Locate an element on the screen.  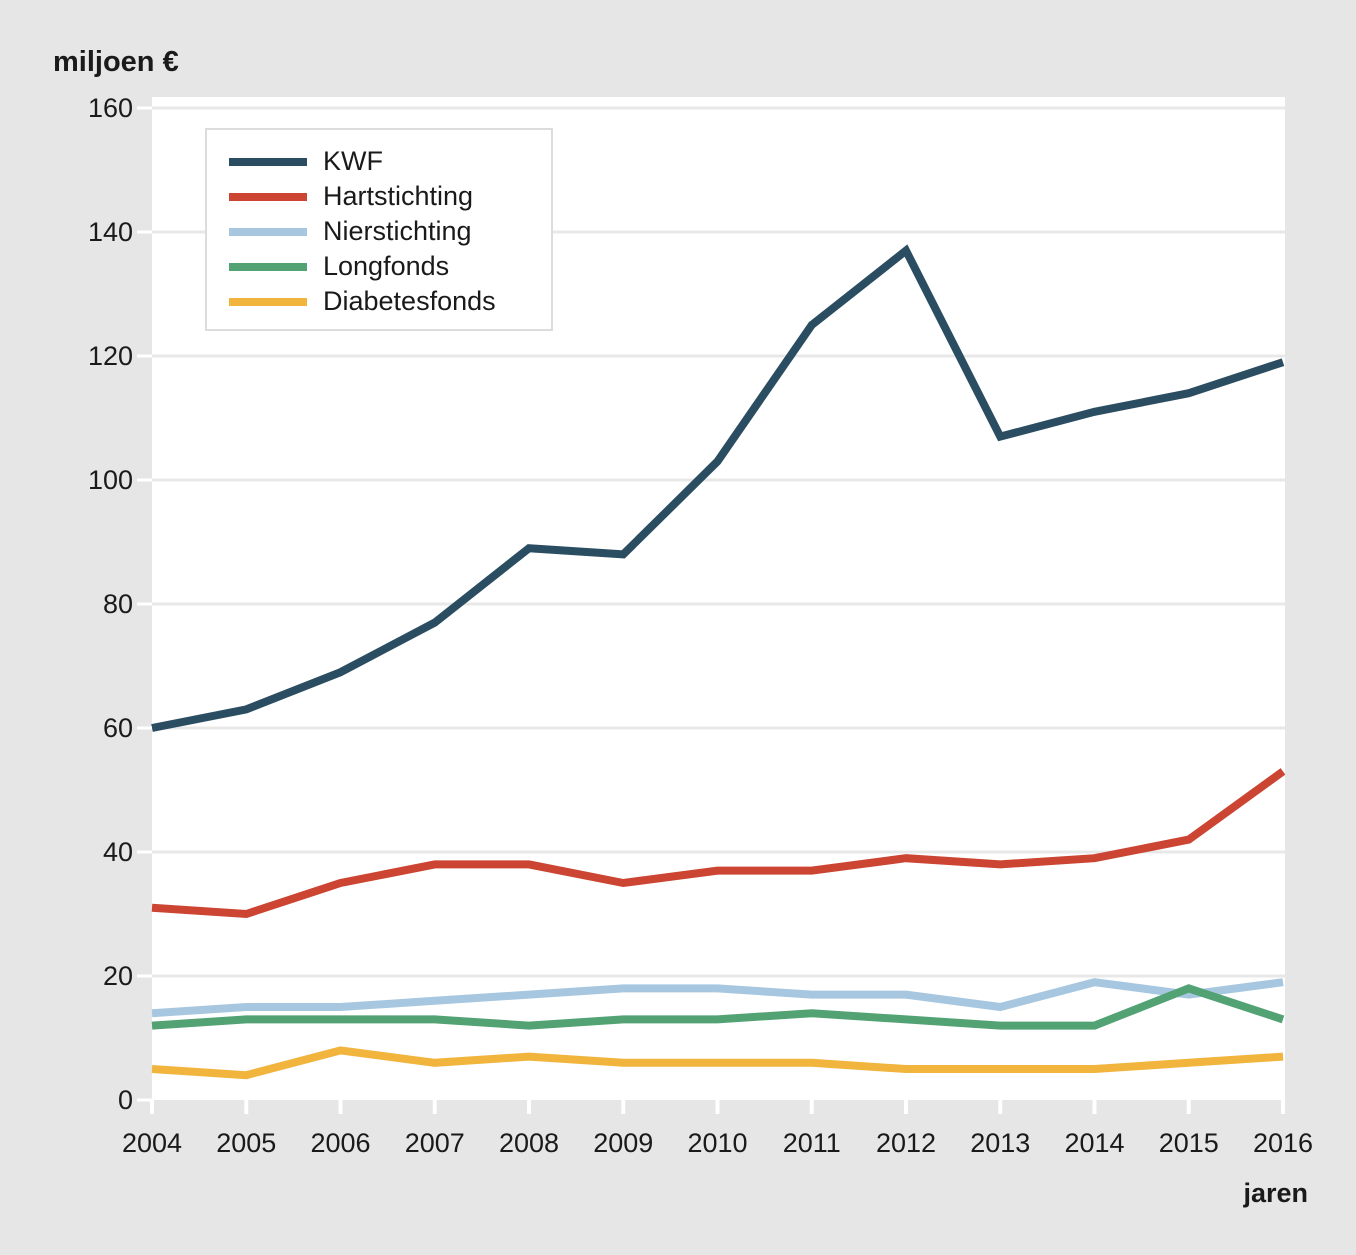
x-tick-label-2006: 2006 is located at coordinates (340, 1143).